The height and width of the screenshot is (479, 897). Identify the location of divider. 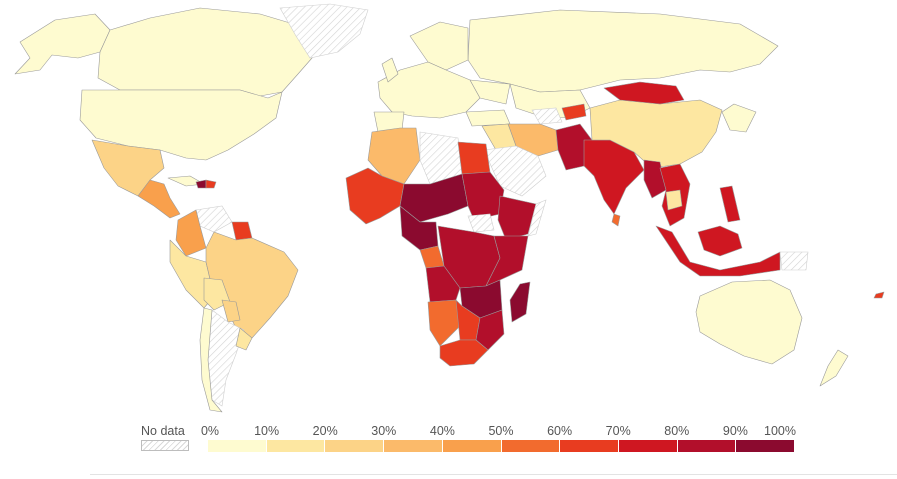
(493, 474).